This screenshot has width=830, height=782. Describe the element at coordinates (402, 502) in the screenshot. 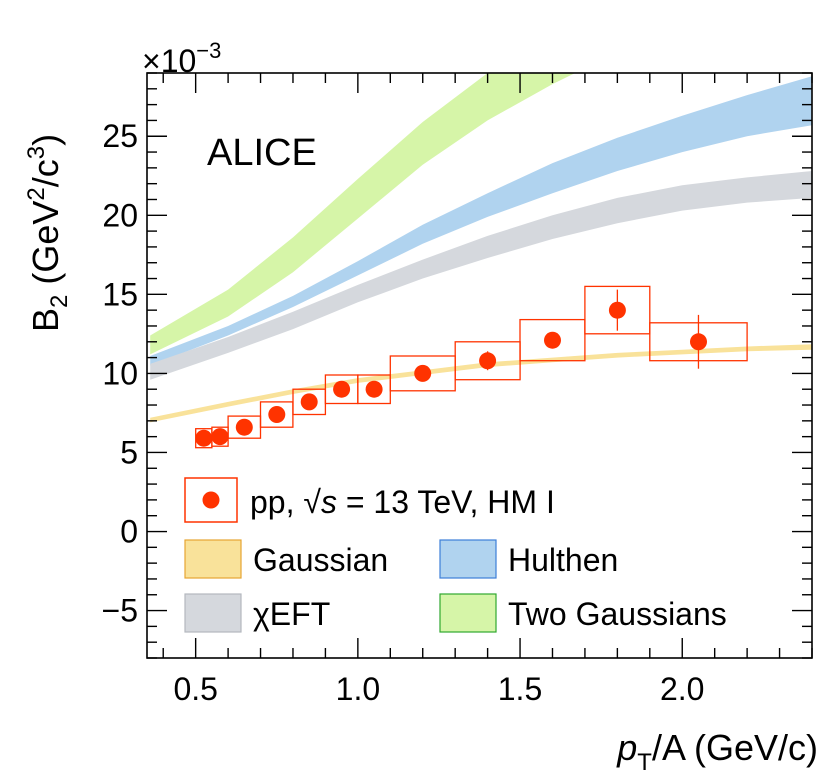

I see `legend-data-label: pp, √s = 13 TeV, HM I` at that location.